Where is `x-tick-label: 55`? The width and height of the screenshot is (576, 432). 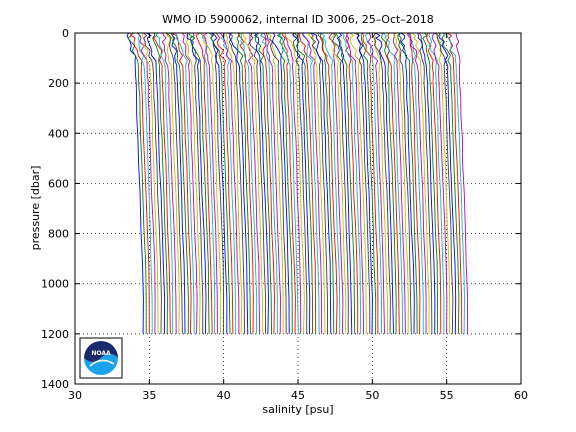 x-tick-label: 55 is located at coordinates (447, 395).